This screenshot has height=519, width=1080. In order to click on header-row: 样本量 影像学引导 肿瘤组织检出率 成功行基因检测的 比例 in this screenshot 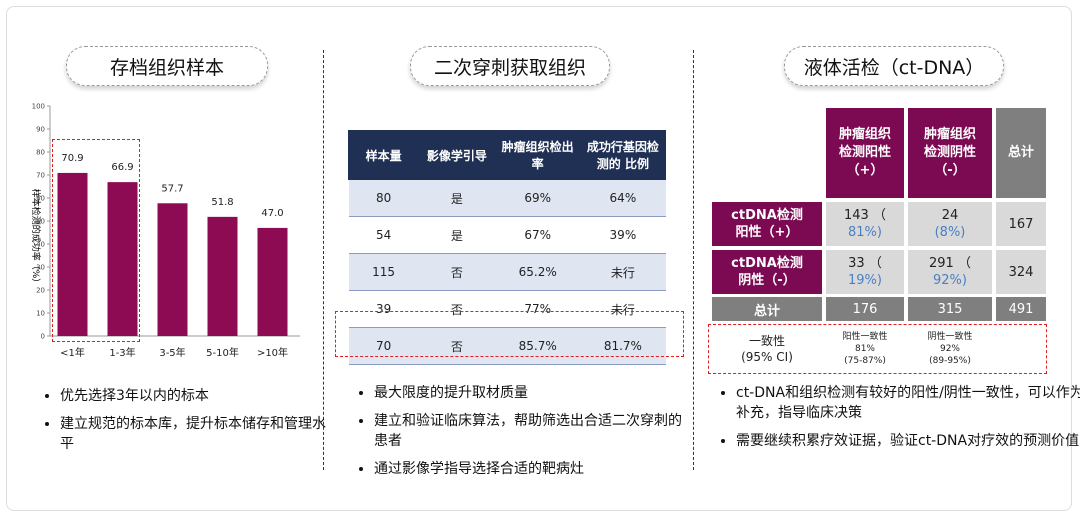, I will do `click(507, 155)`.